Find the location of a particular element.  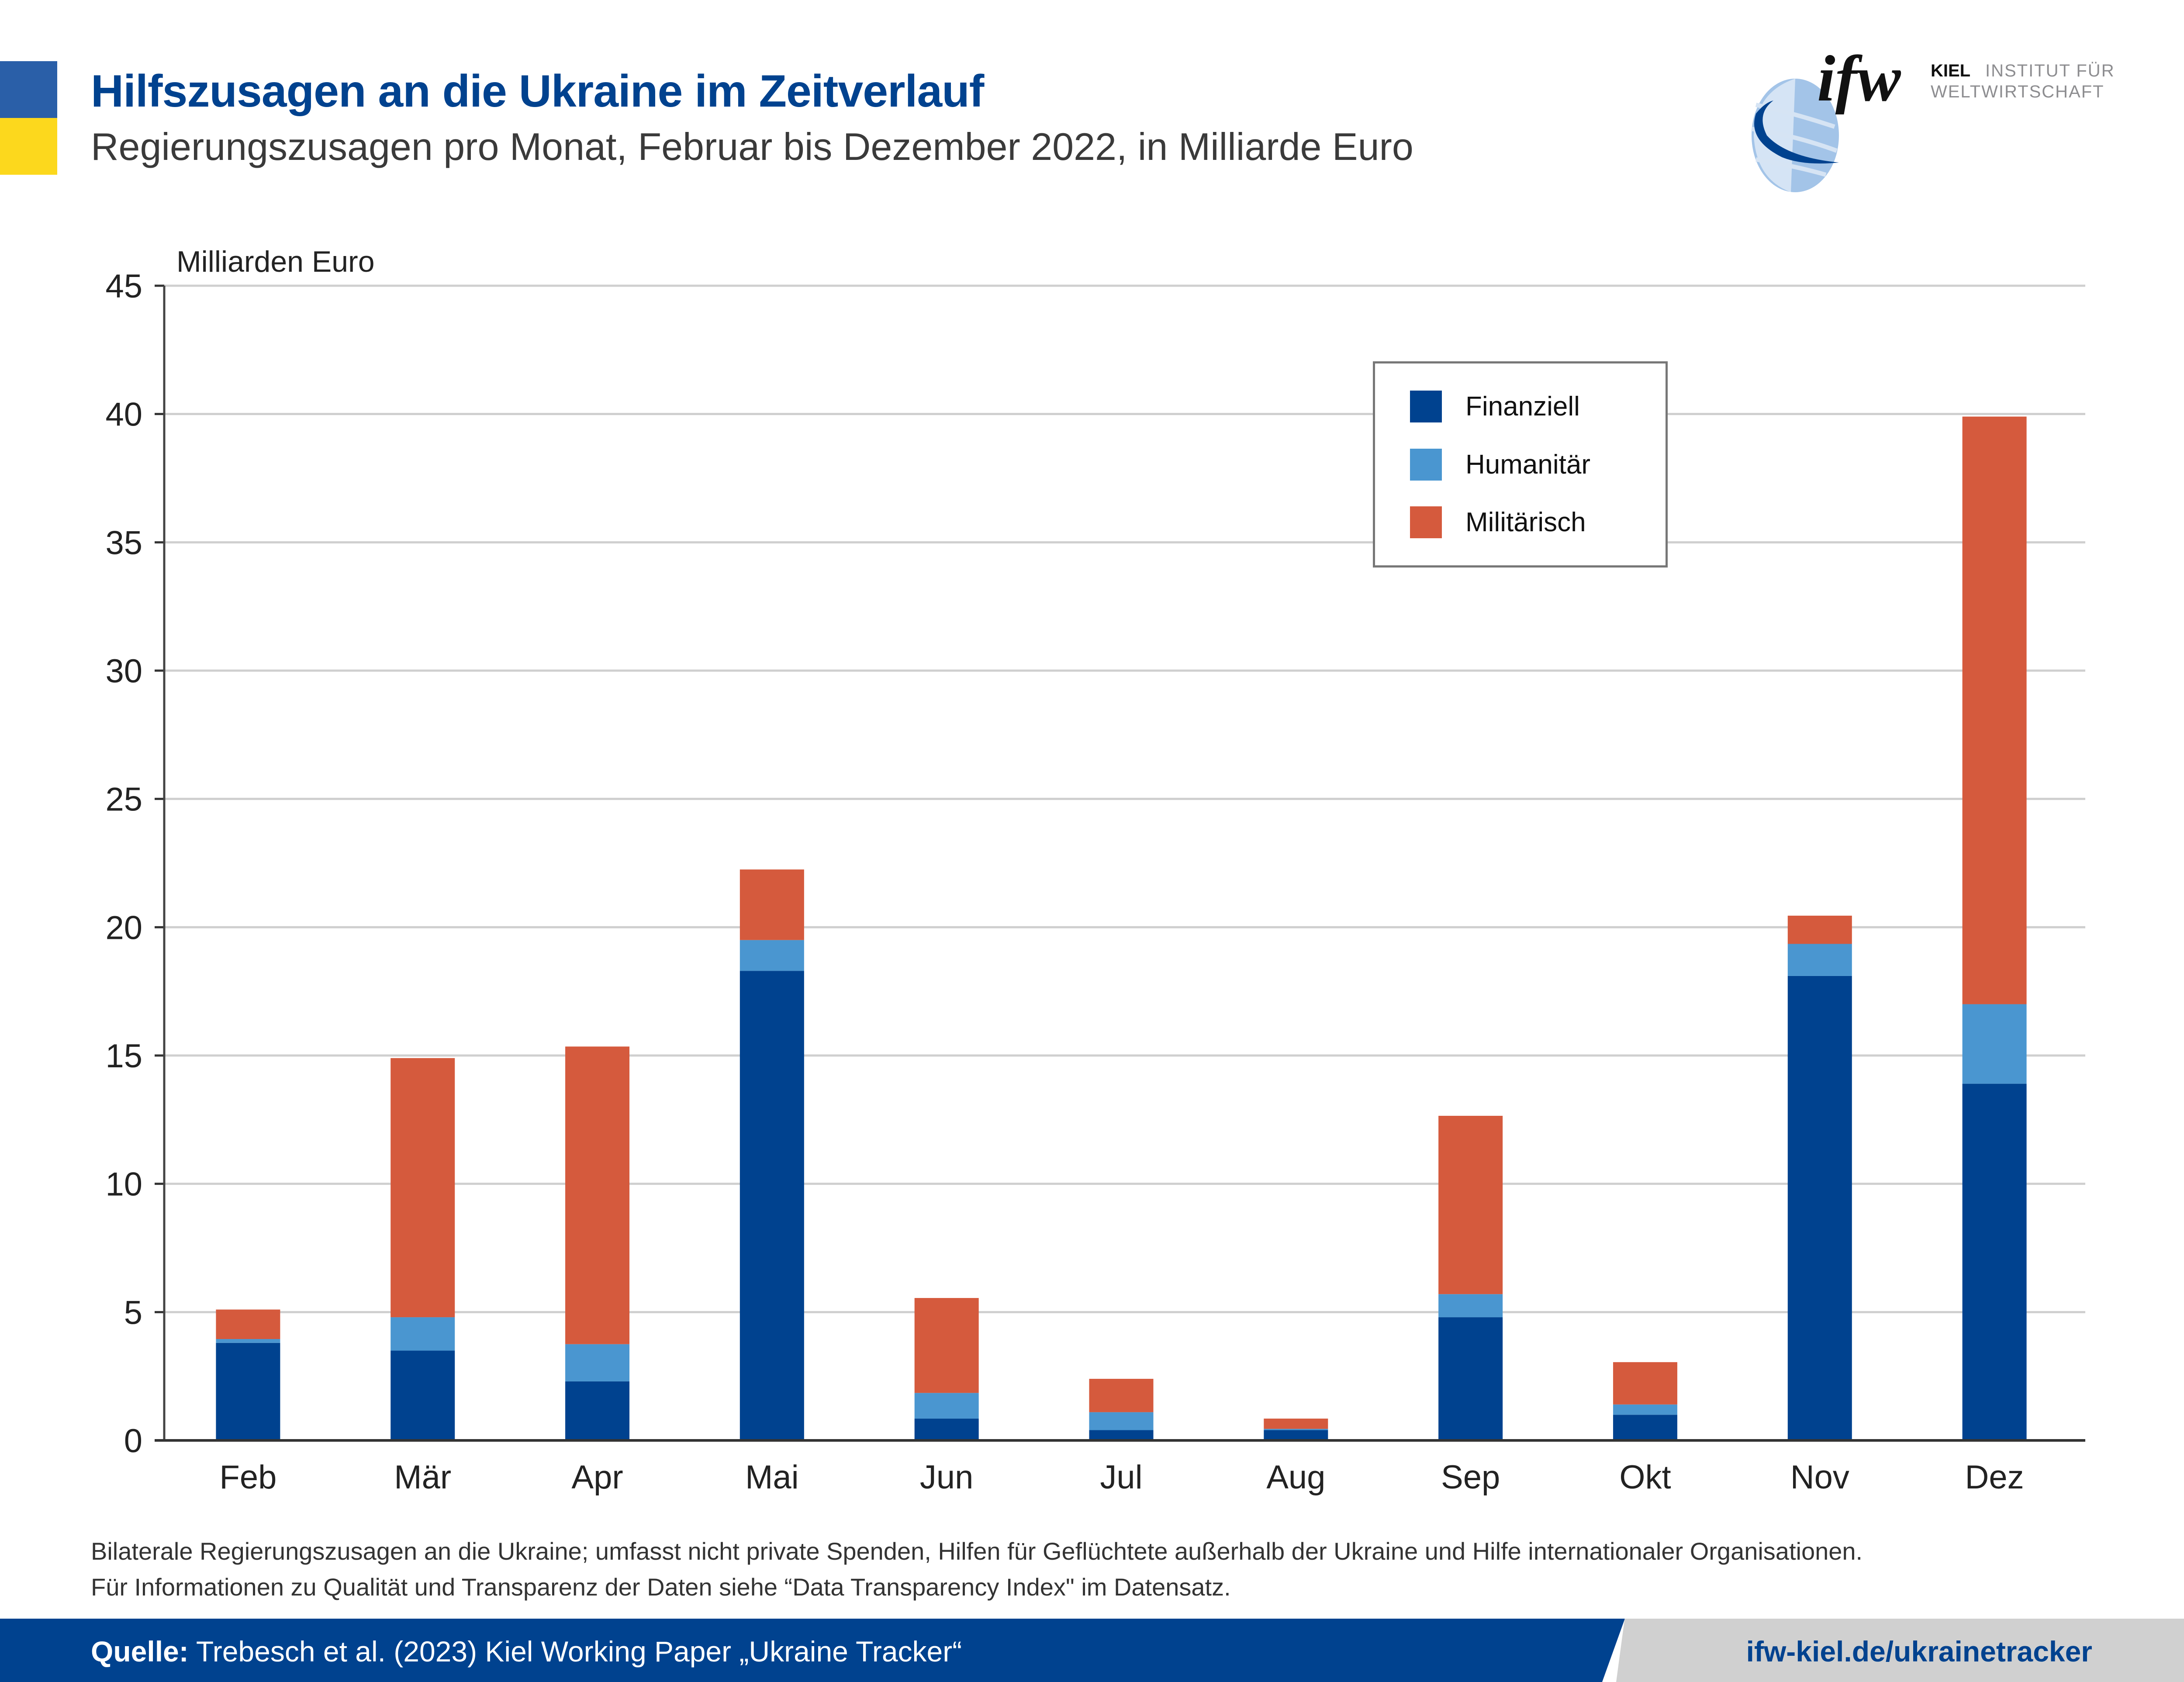

bar-nov-militärisch is located at coordinates (1819, 930).